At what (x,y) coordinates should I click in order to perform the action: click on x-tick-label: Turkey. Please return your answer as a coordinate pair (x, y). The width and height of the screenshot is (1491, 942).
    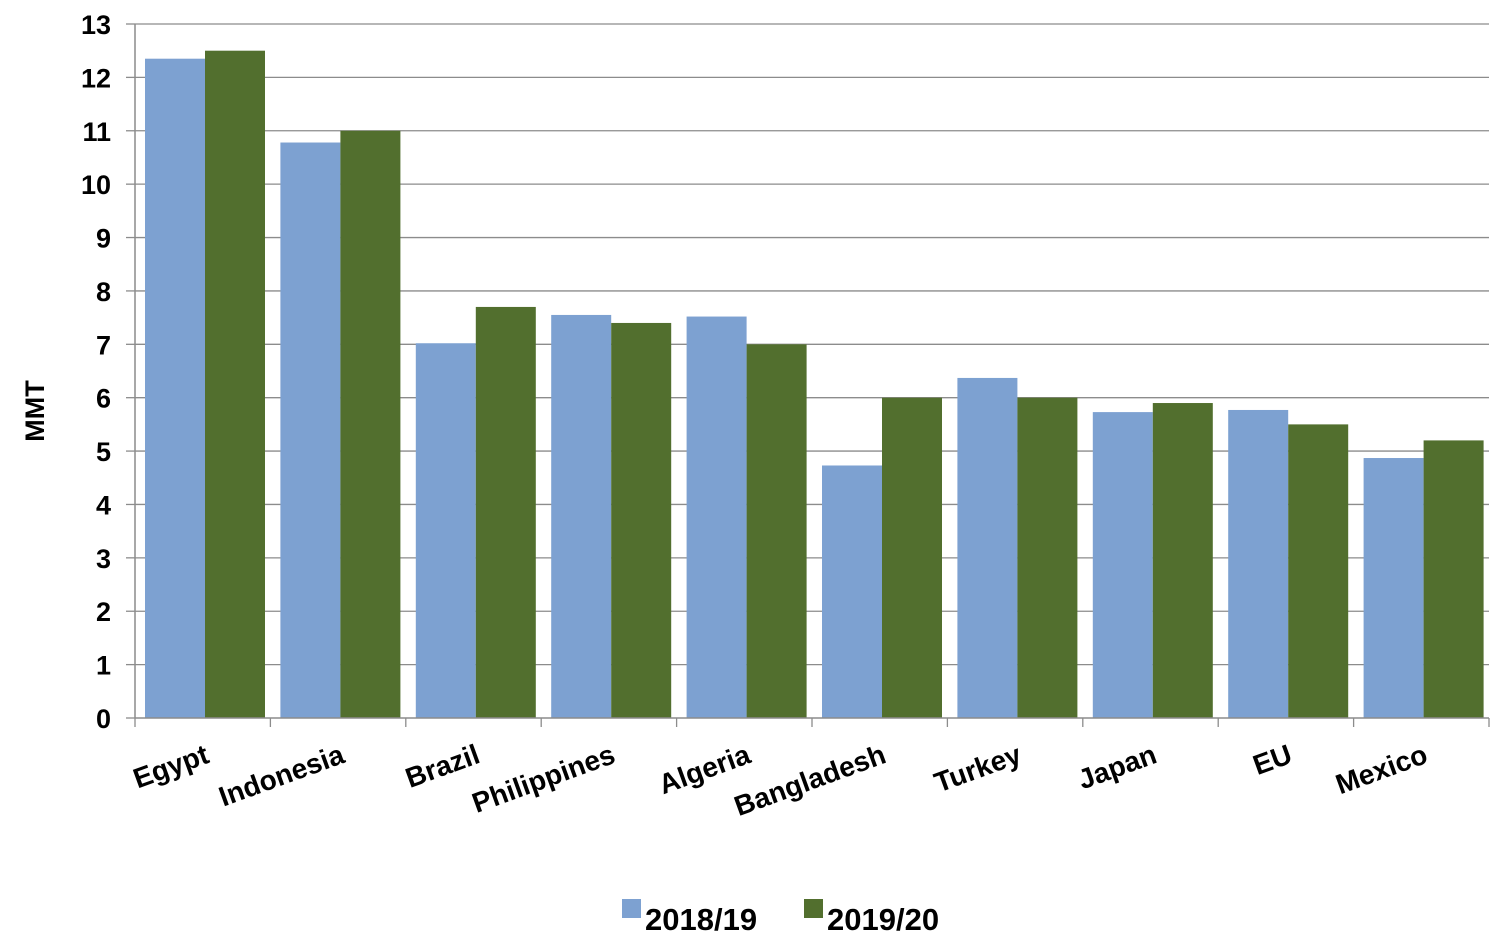
    Looking at the image, I should click on (977, 768).